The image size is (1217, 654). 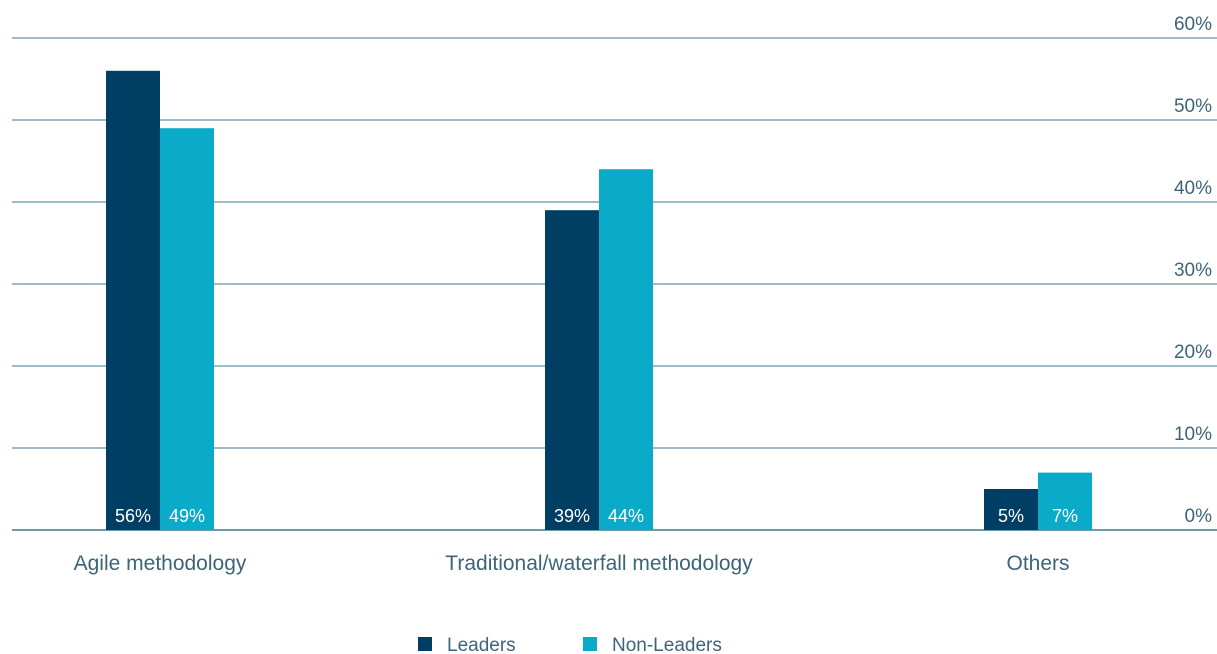 I want to click on bar-value-labels: 56% 49% 39% 44% 5% 7%, so click(x=596, y=516).